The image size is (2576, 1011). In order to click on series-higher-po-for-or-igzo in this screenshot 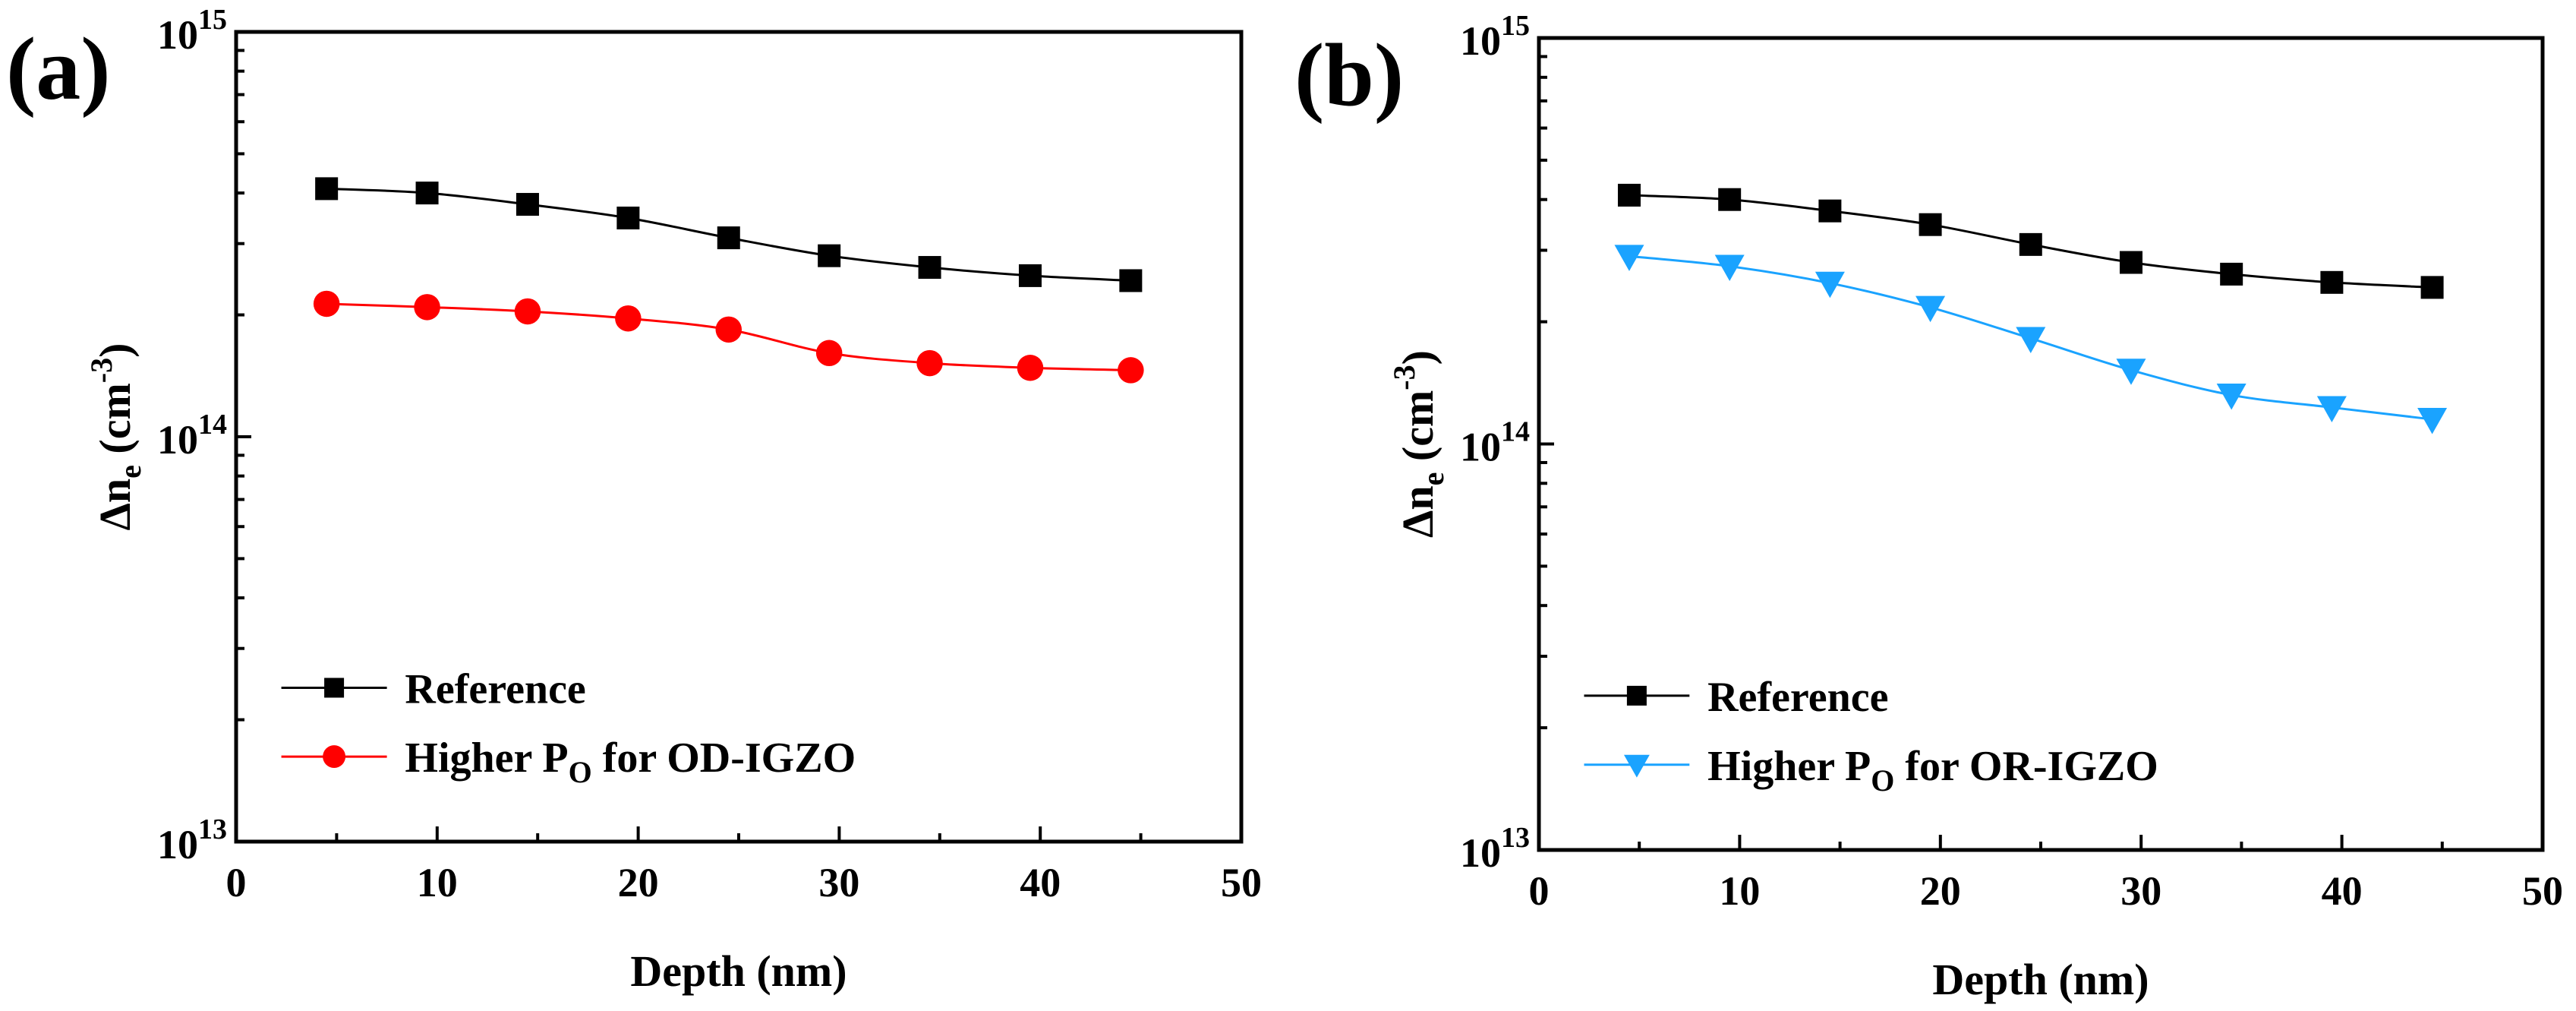, I will do `click(2031, 339)`.